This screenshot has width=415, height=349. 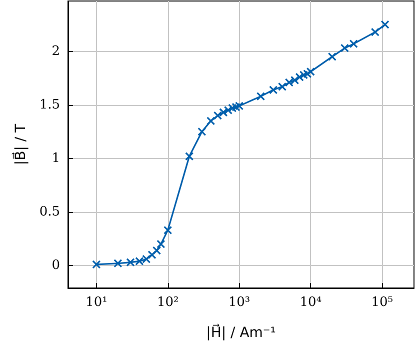 I want to click on y-tick-label: 0, so click(x=56, y=266).